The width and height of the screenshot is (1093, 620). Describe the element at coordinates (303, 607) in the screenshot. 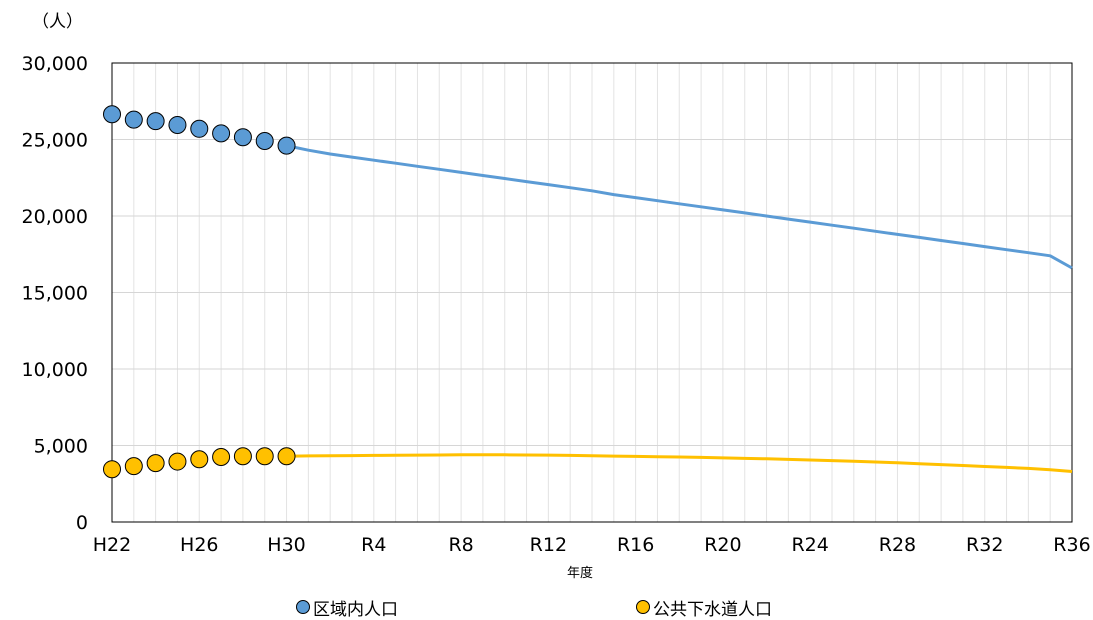

I see `legend-marker-resident-population` at that location.